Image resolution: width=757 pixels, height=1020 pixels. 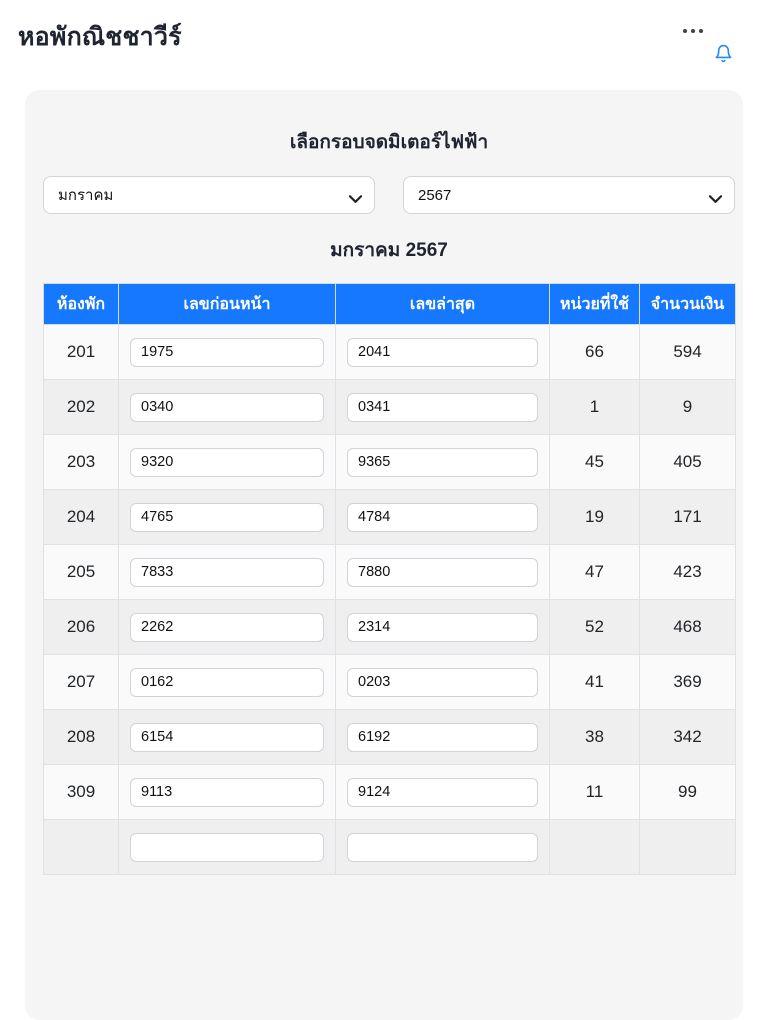 I want to click on amount-cell: 423, so click(x=687, y=572).